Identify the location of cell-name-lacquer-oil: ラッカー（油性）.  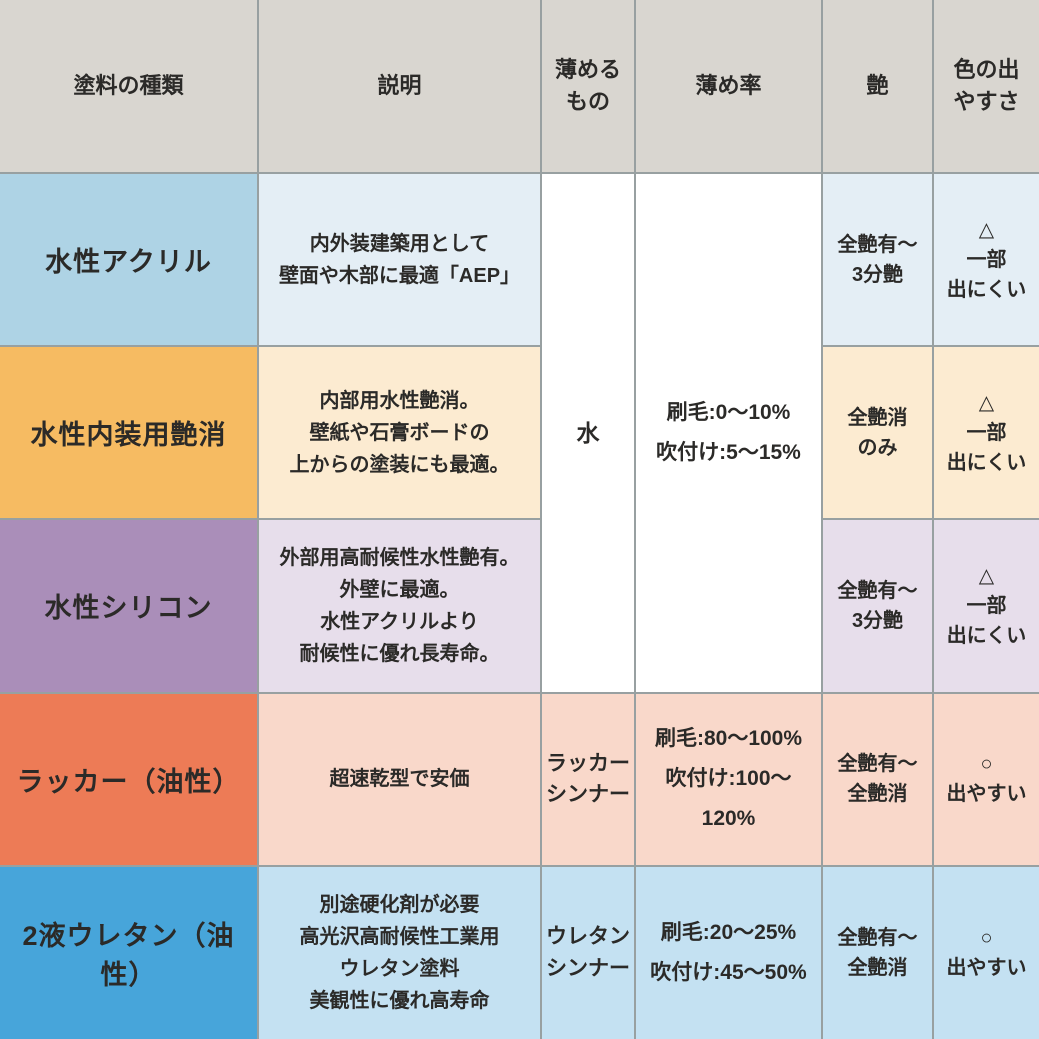
(129, 779).